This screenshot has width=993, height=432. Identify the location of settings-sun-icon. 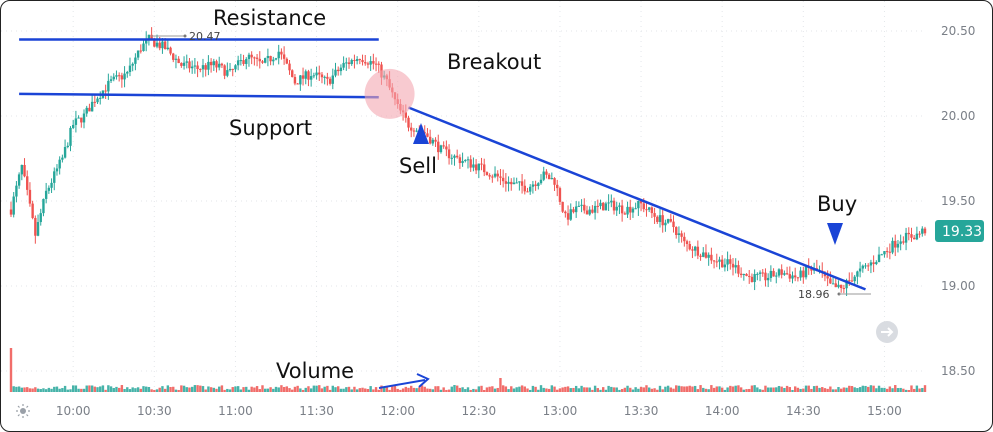
(23, 411).